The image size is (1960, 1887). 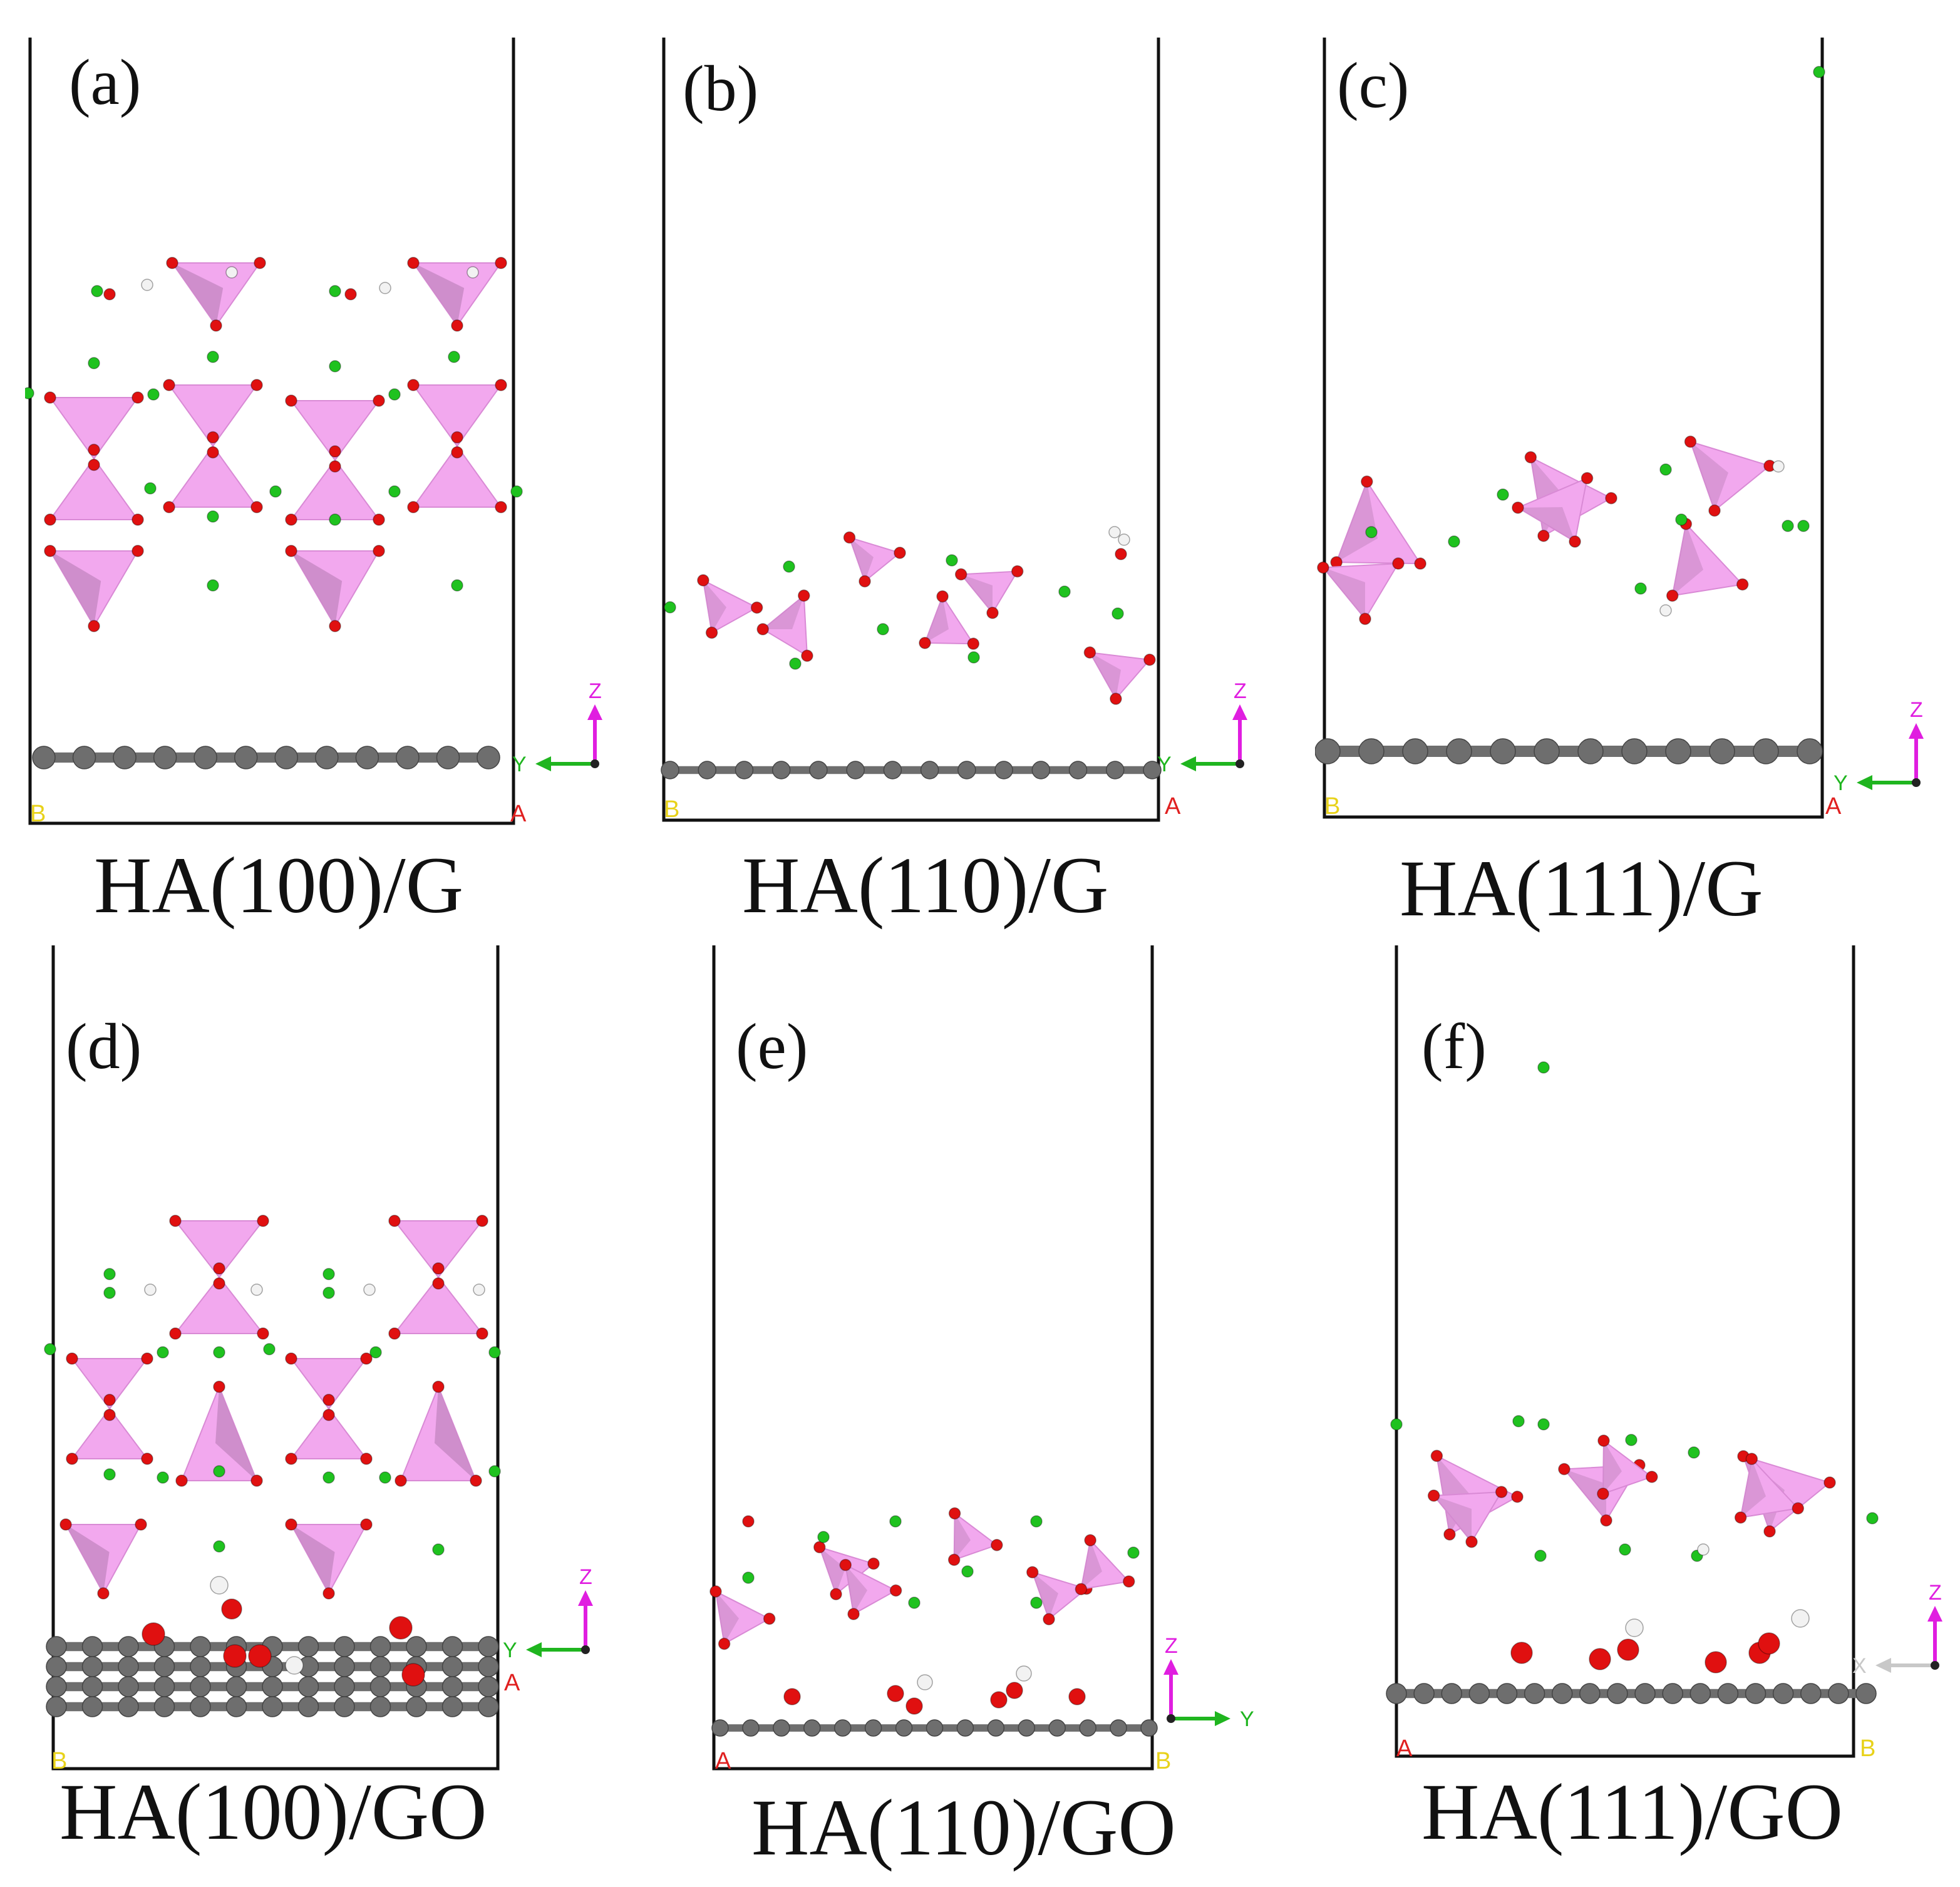 I want to click on horizontal-axis-arrowhead, so click(x=1222, y=1718).